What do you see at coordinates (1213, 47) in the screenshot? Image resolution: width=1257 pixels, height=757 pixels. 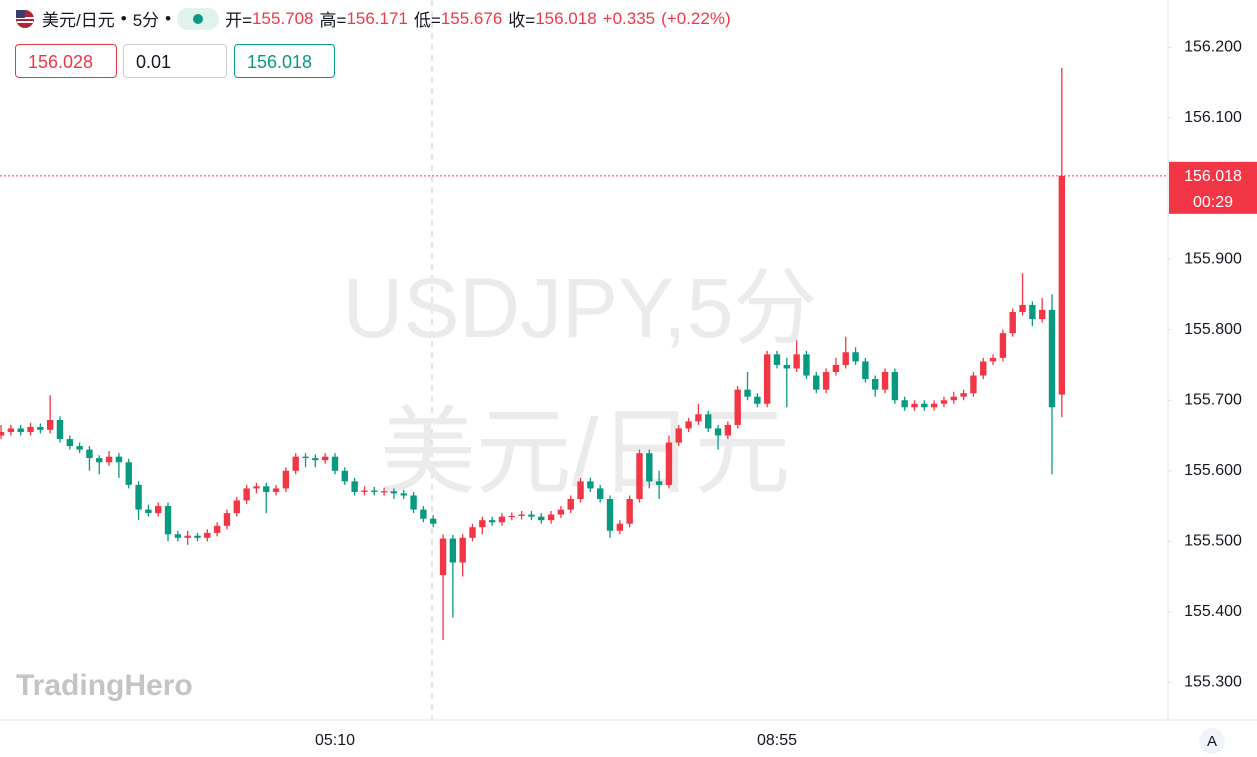 I see `y-tick-label: 156.200` at bounding box center [1213, 47].